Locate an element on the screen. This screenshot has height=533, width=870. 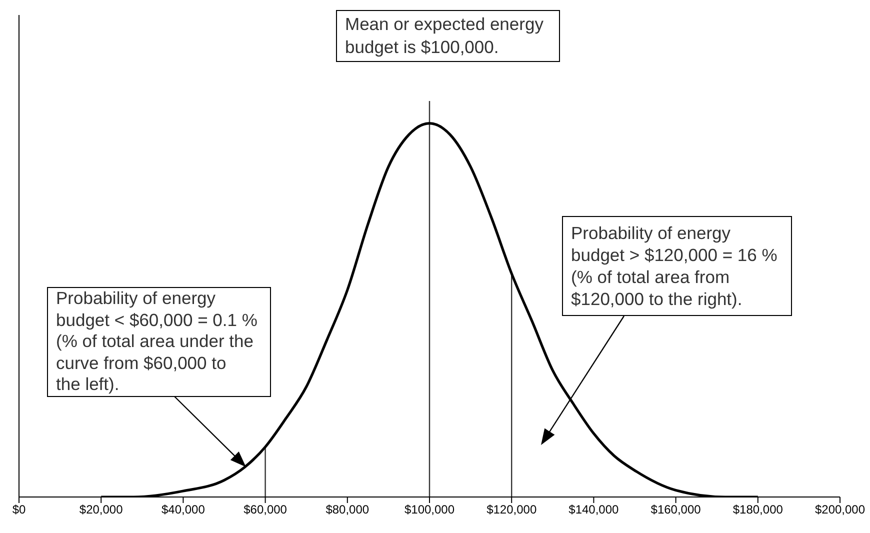
annotation: Probability of energy budget < $60,000 = 0.1 % (% of total area under the curve from $60,000 to the left). is located at coordinates (159, 341).